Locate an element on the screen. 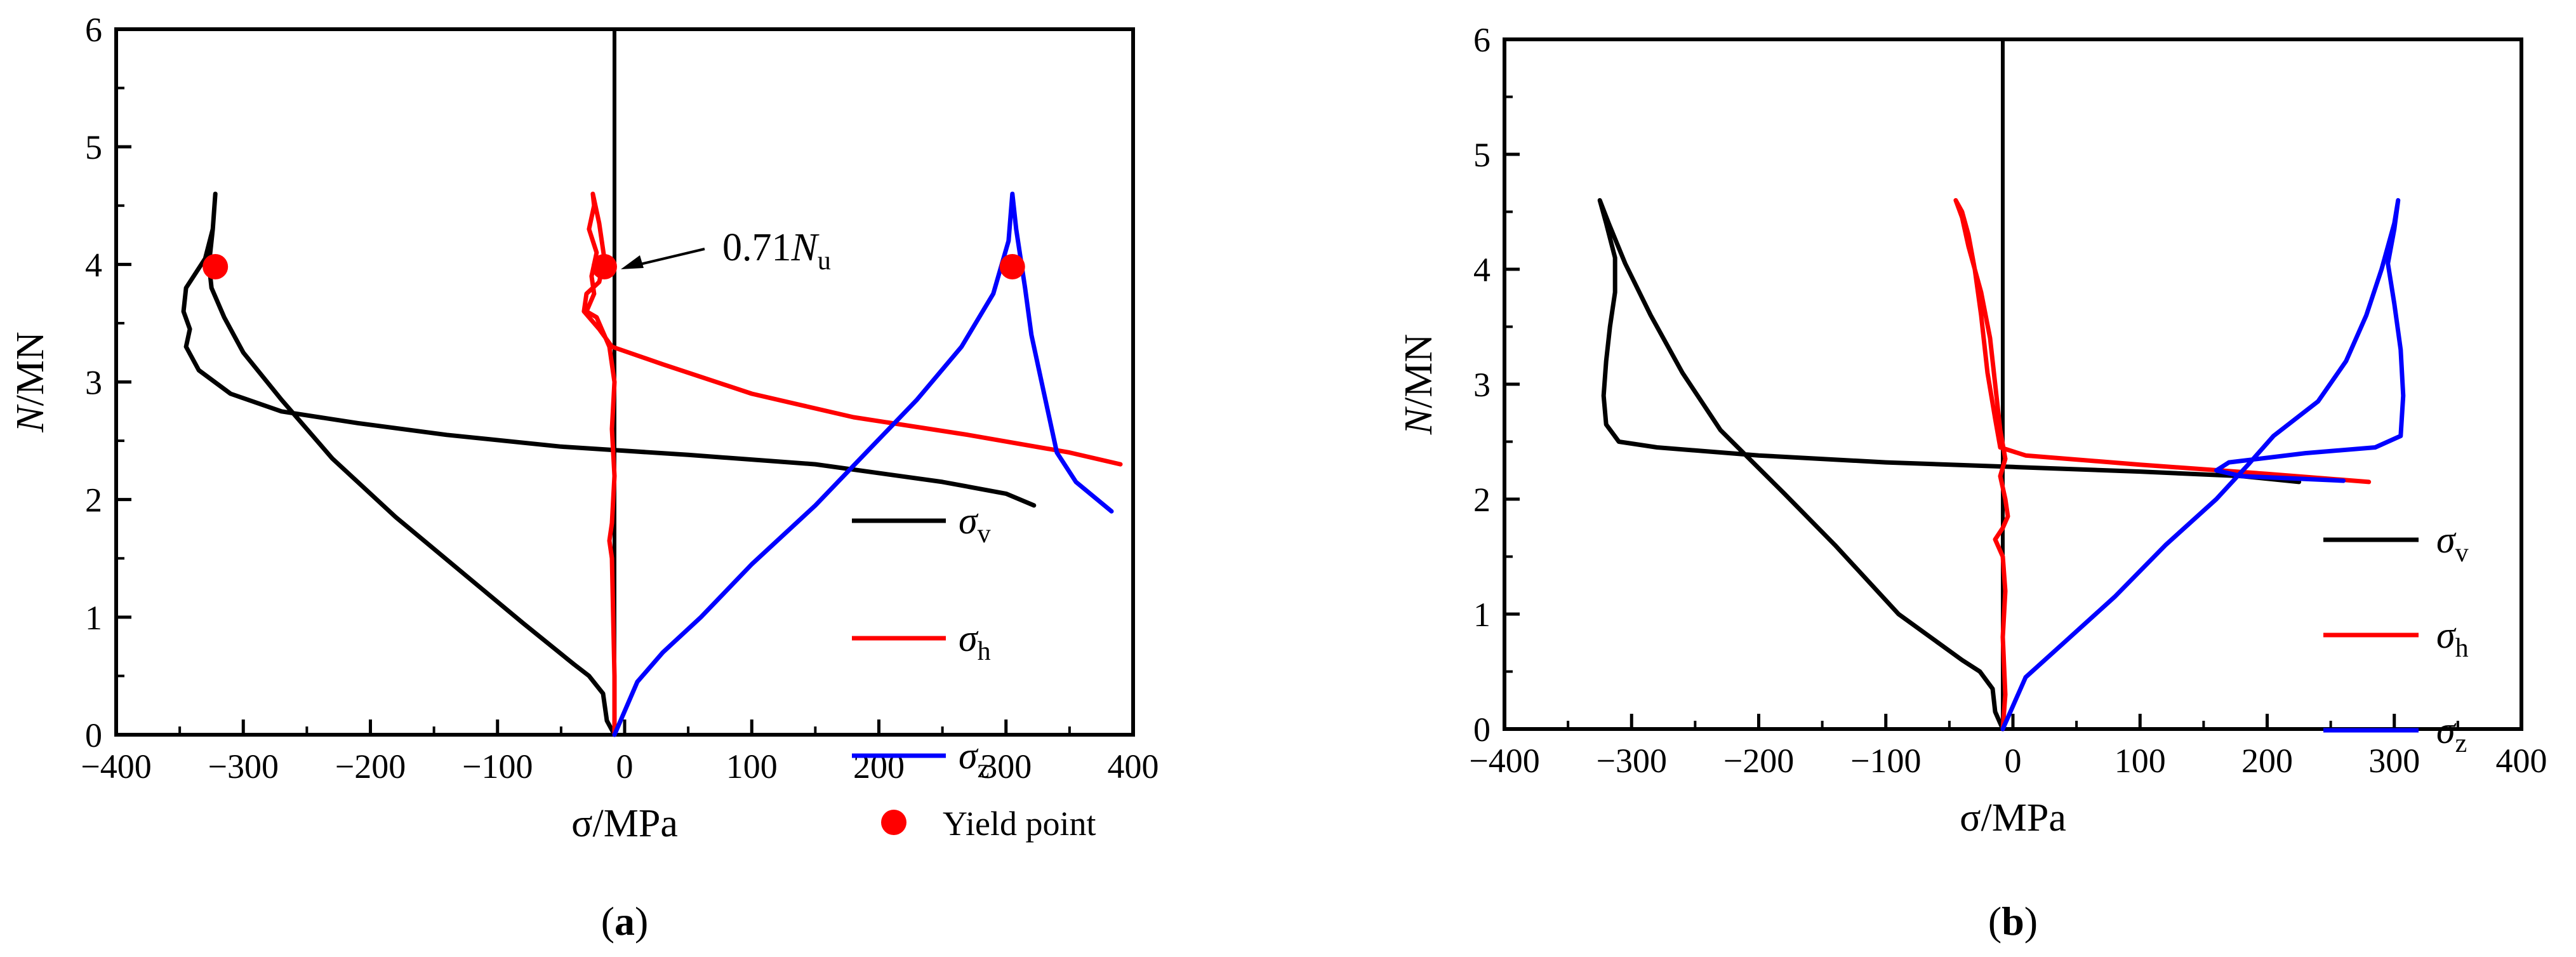  legend-label-yield: Yield point is located at coordinates (1019, 824).